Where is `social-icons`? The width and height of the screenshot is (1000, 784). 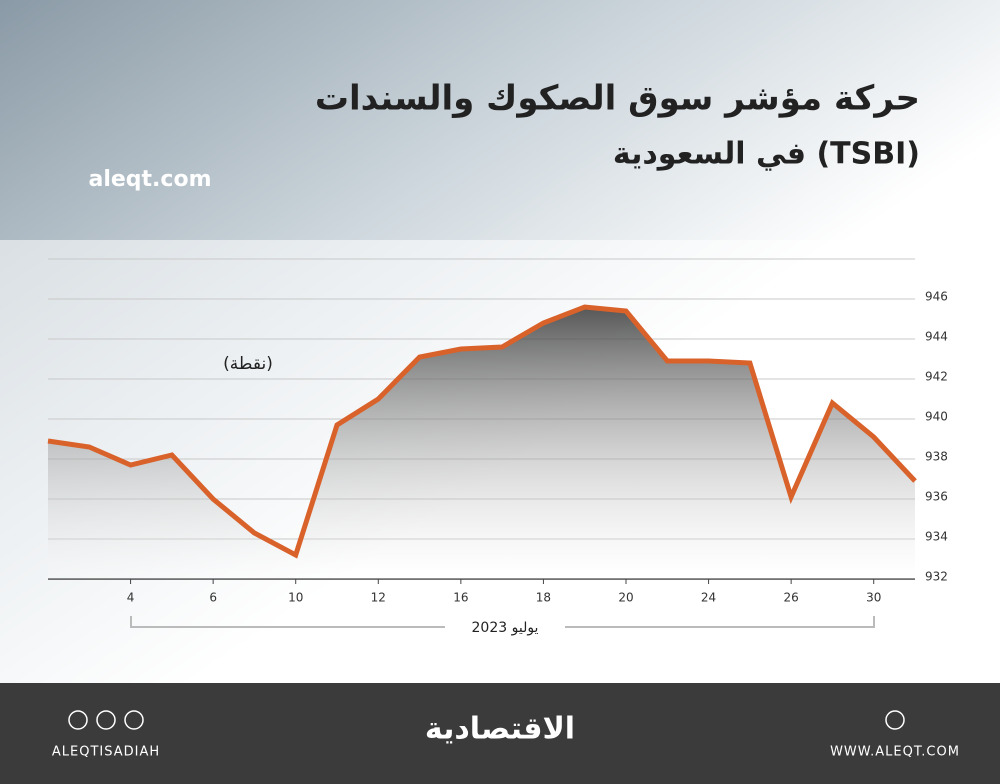 social-icons is located at coordinates (486, 720).